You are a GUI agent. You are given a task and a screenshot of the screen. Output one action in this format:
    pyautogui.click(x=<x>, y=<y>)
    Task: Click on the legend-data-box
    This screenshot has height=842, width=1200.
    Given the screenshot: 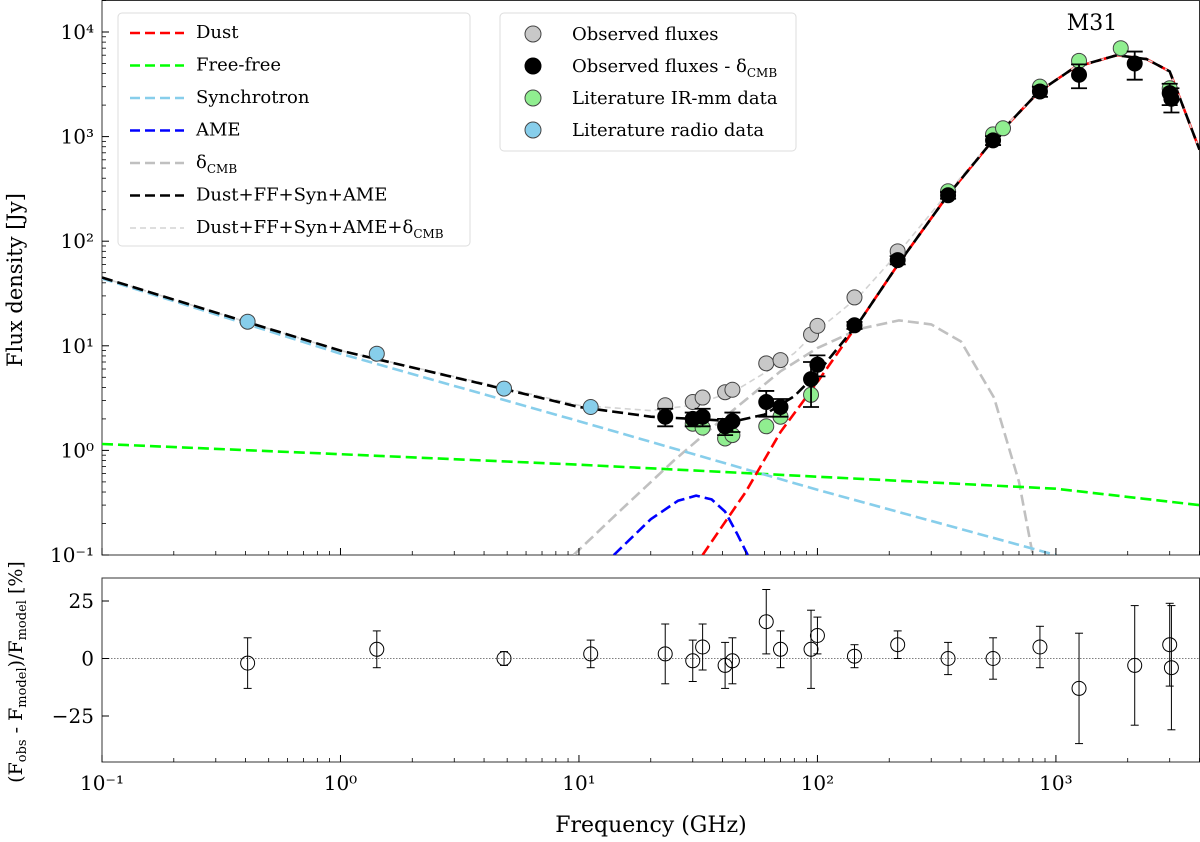 What is the action you would take?
    pyautogui.click(x=648, y=82)
    